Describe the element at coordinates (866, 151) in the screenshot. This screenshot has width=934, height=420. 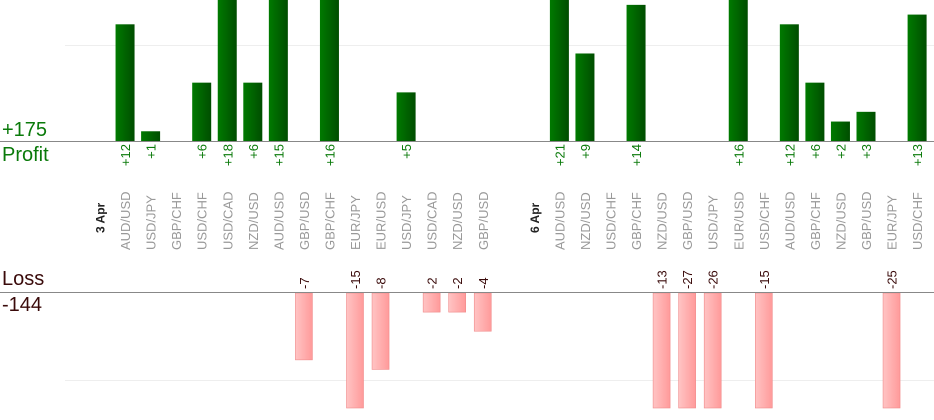
I see `profit-value-label: +3` at that location.